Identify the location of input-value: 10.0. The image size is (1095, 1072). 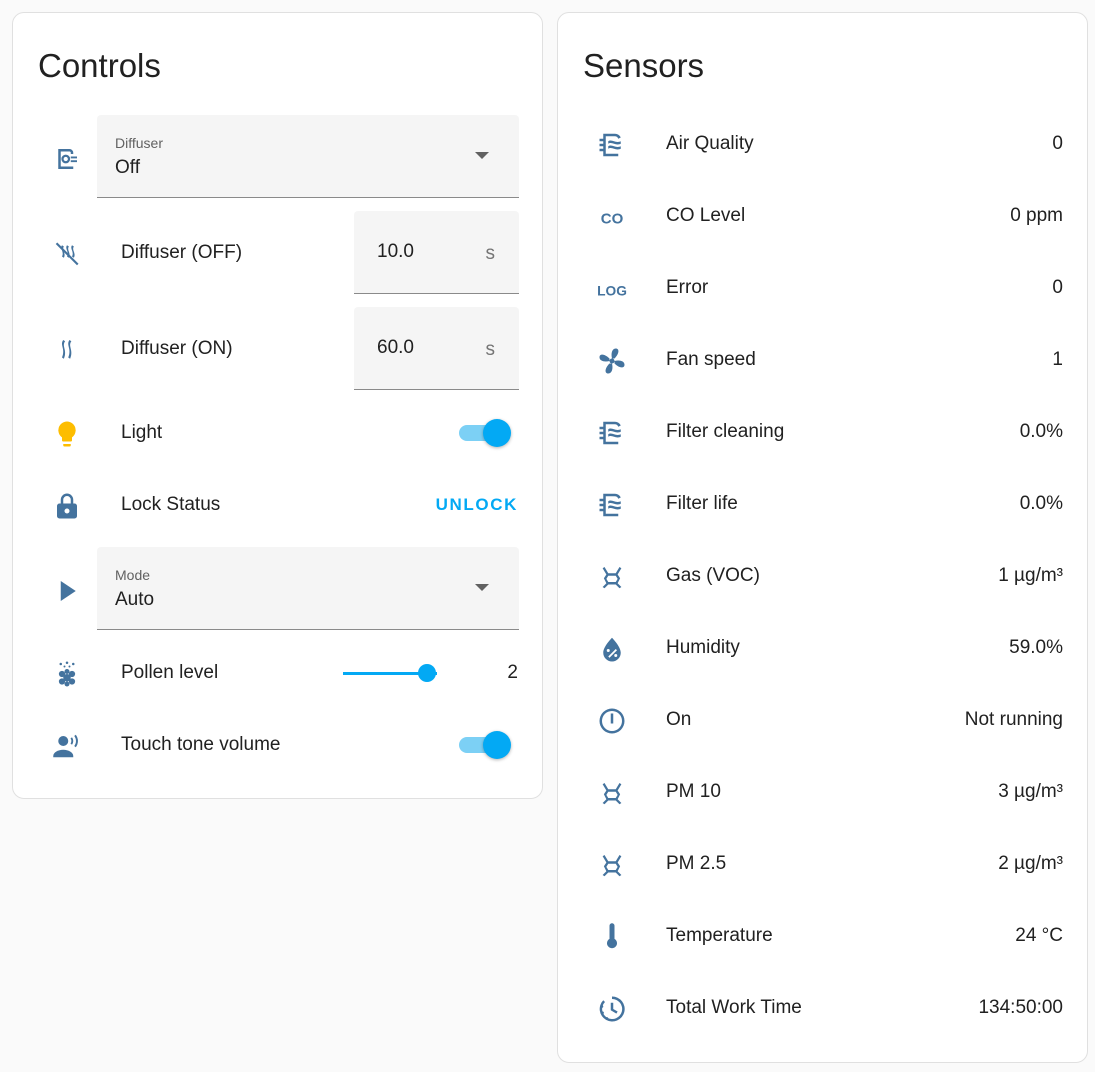
(395, 251).